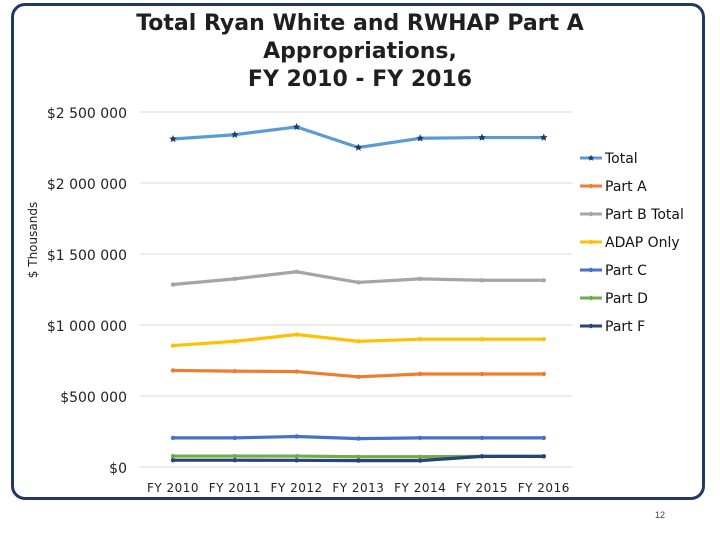 Image resolution: width=720 pixels, height=540 pixels. Describe the element at coordinates (235, 488) in the screenshot. I see `x-tick-label: FY 2011` at that location.